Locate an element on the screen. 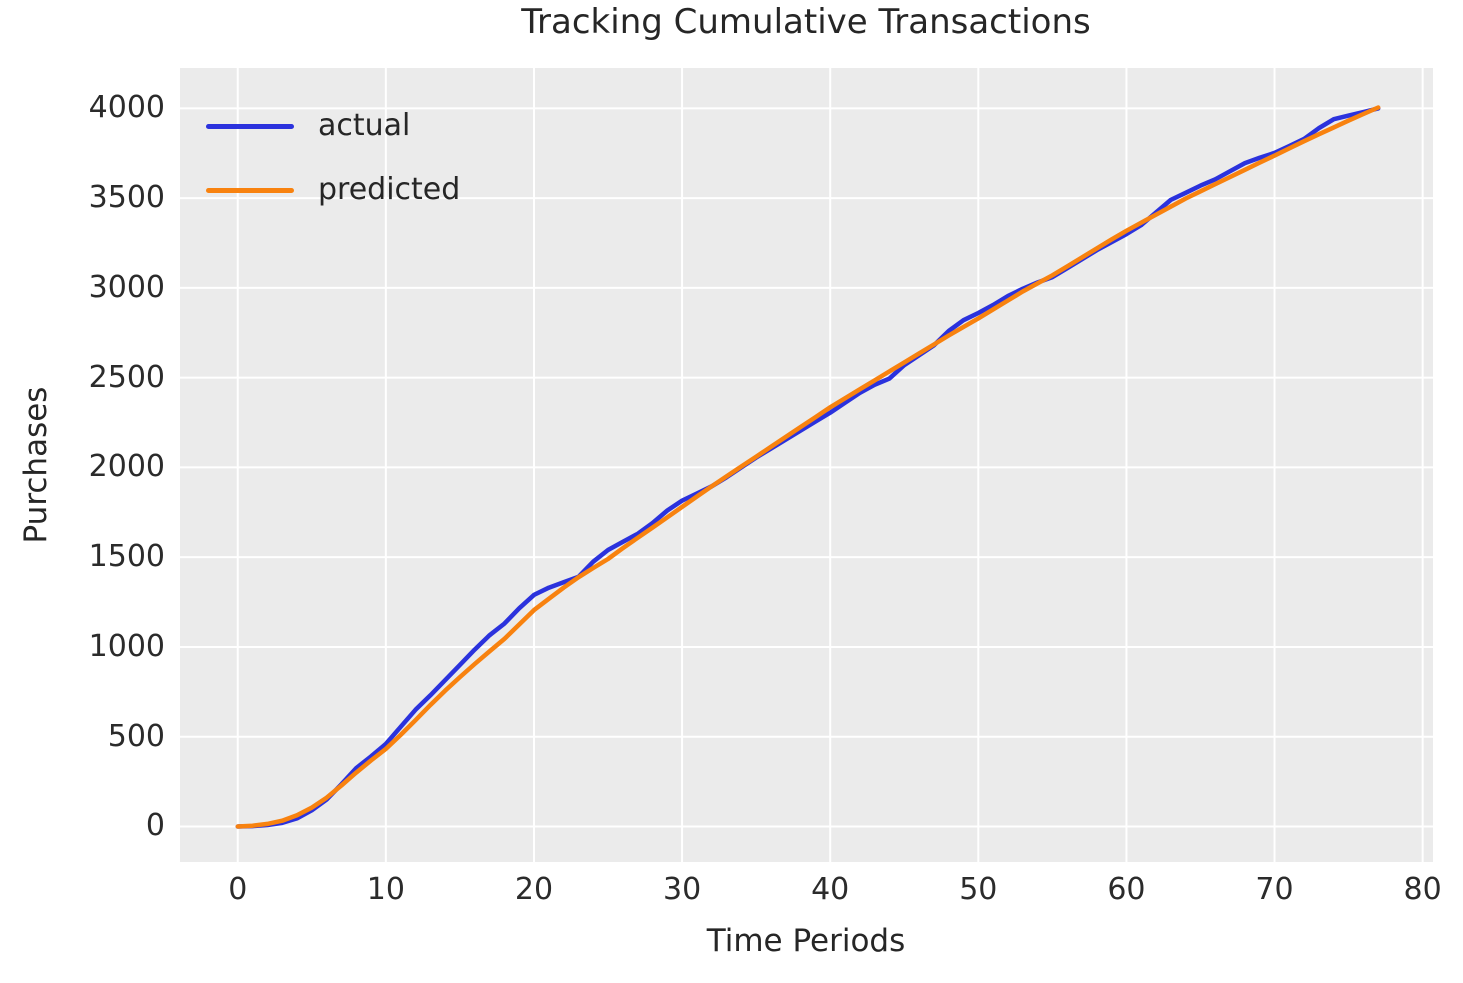  x-tick-label: 80 is located at coordinates (1422, 889).